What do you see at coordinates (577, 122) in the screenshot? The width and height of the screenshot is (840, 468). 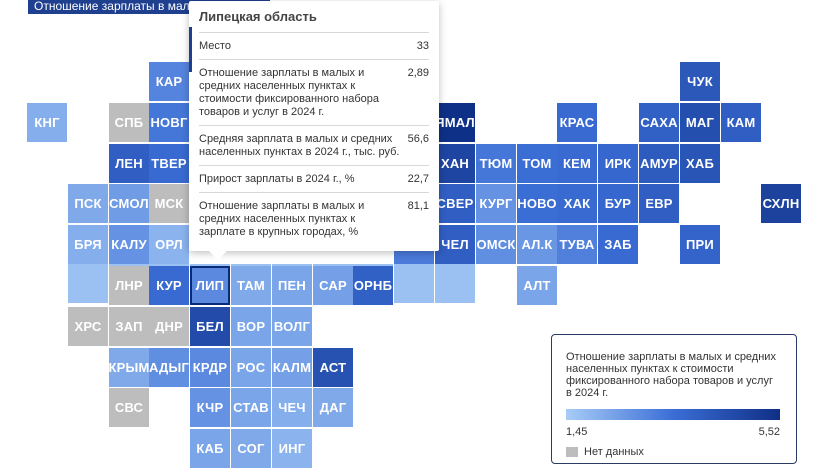 I see `region-tile: КРАС` at bounding box center [577, 122].